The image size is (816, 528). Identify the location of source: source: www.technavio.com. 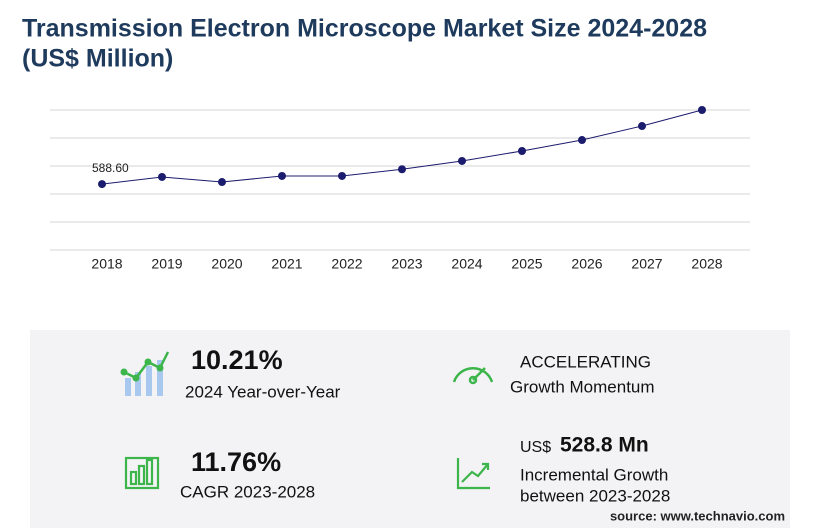
(697, 515).